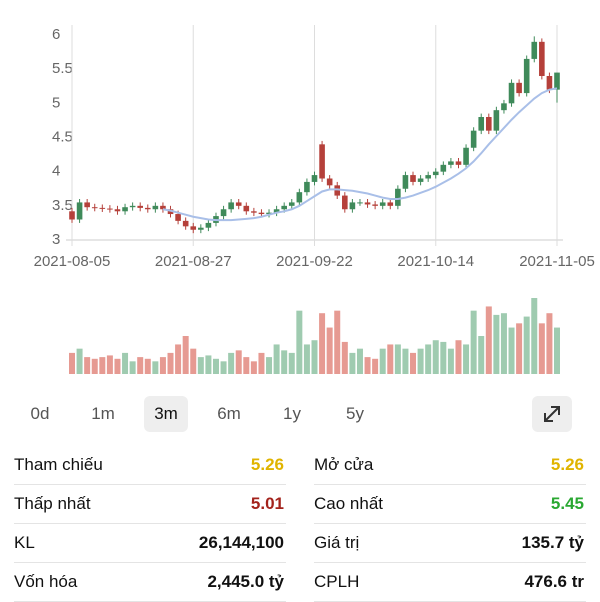 The image size is (600, 602). Describe the element at coordinates (46, 581) in the screenshot. I see `stat-label: Vốn hóa` at that location.